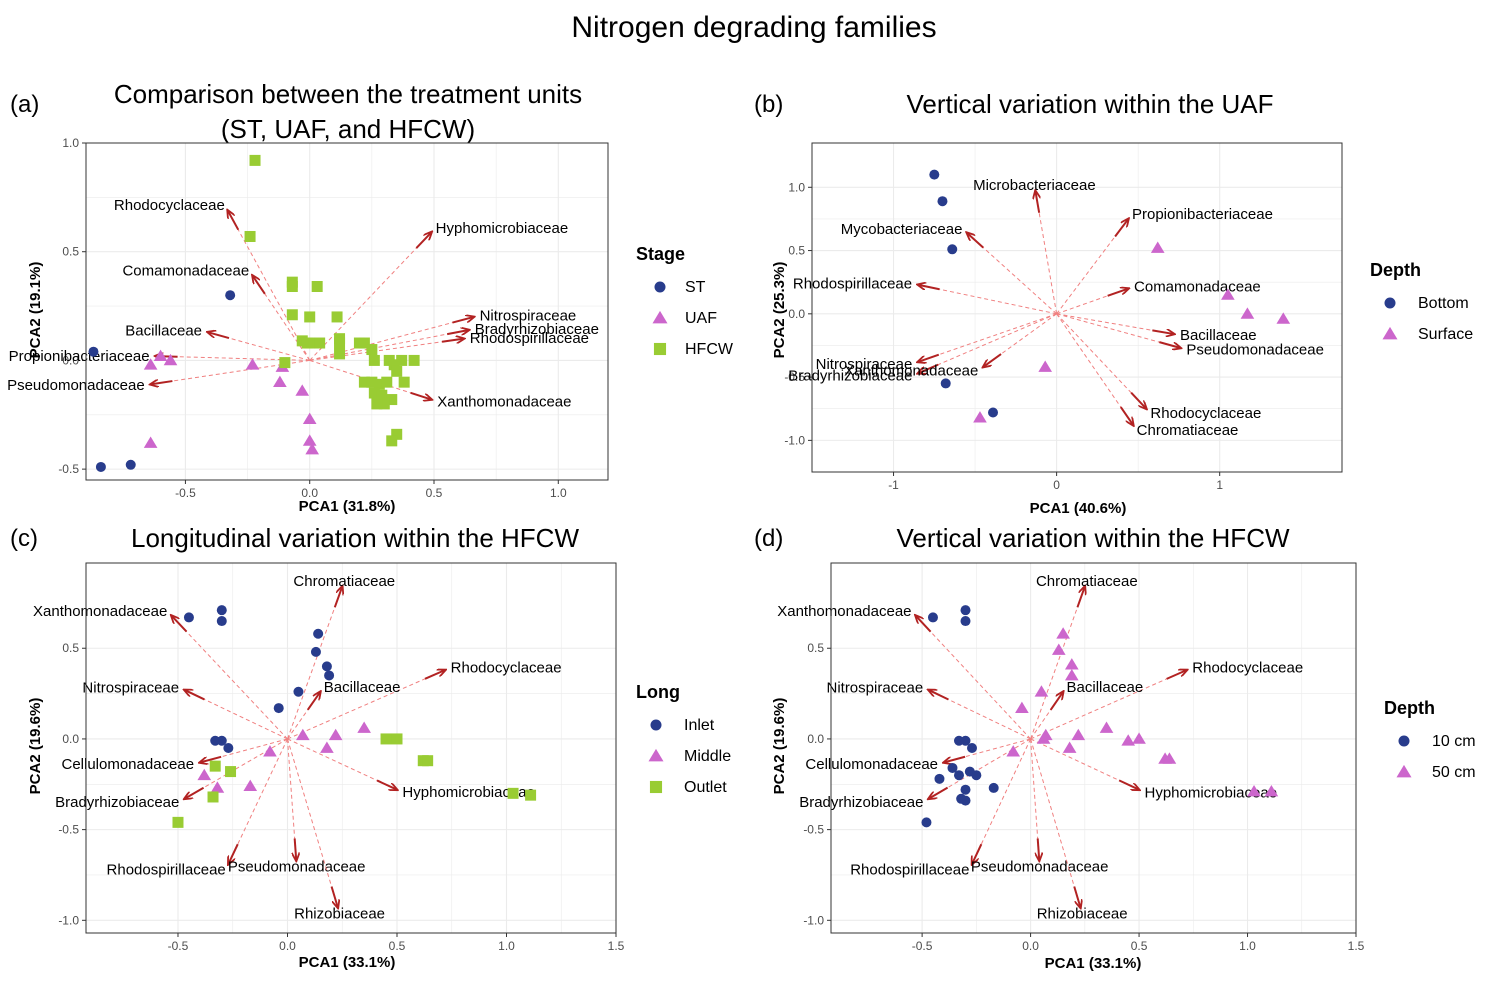  What do you see at coordinates (348, 129) in the screenshot?
I see `panel-title: (ST, UAF, and HFCW)` at bounding box center [348, 129].